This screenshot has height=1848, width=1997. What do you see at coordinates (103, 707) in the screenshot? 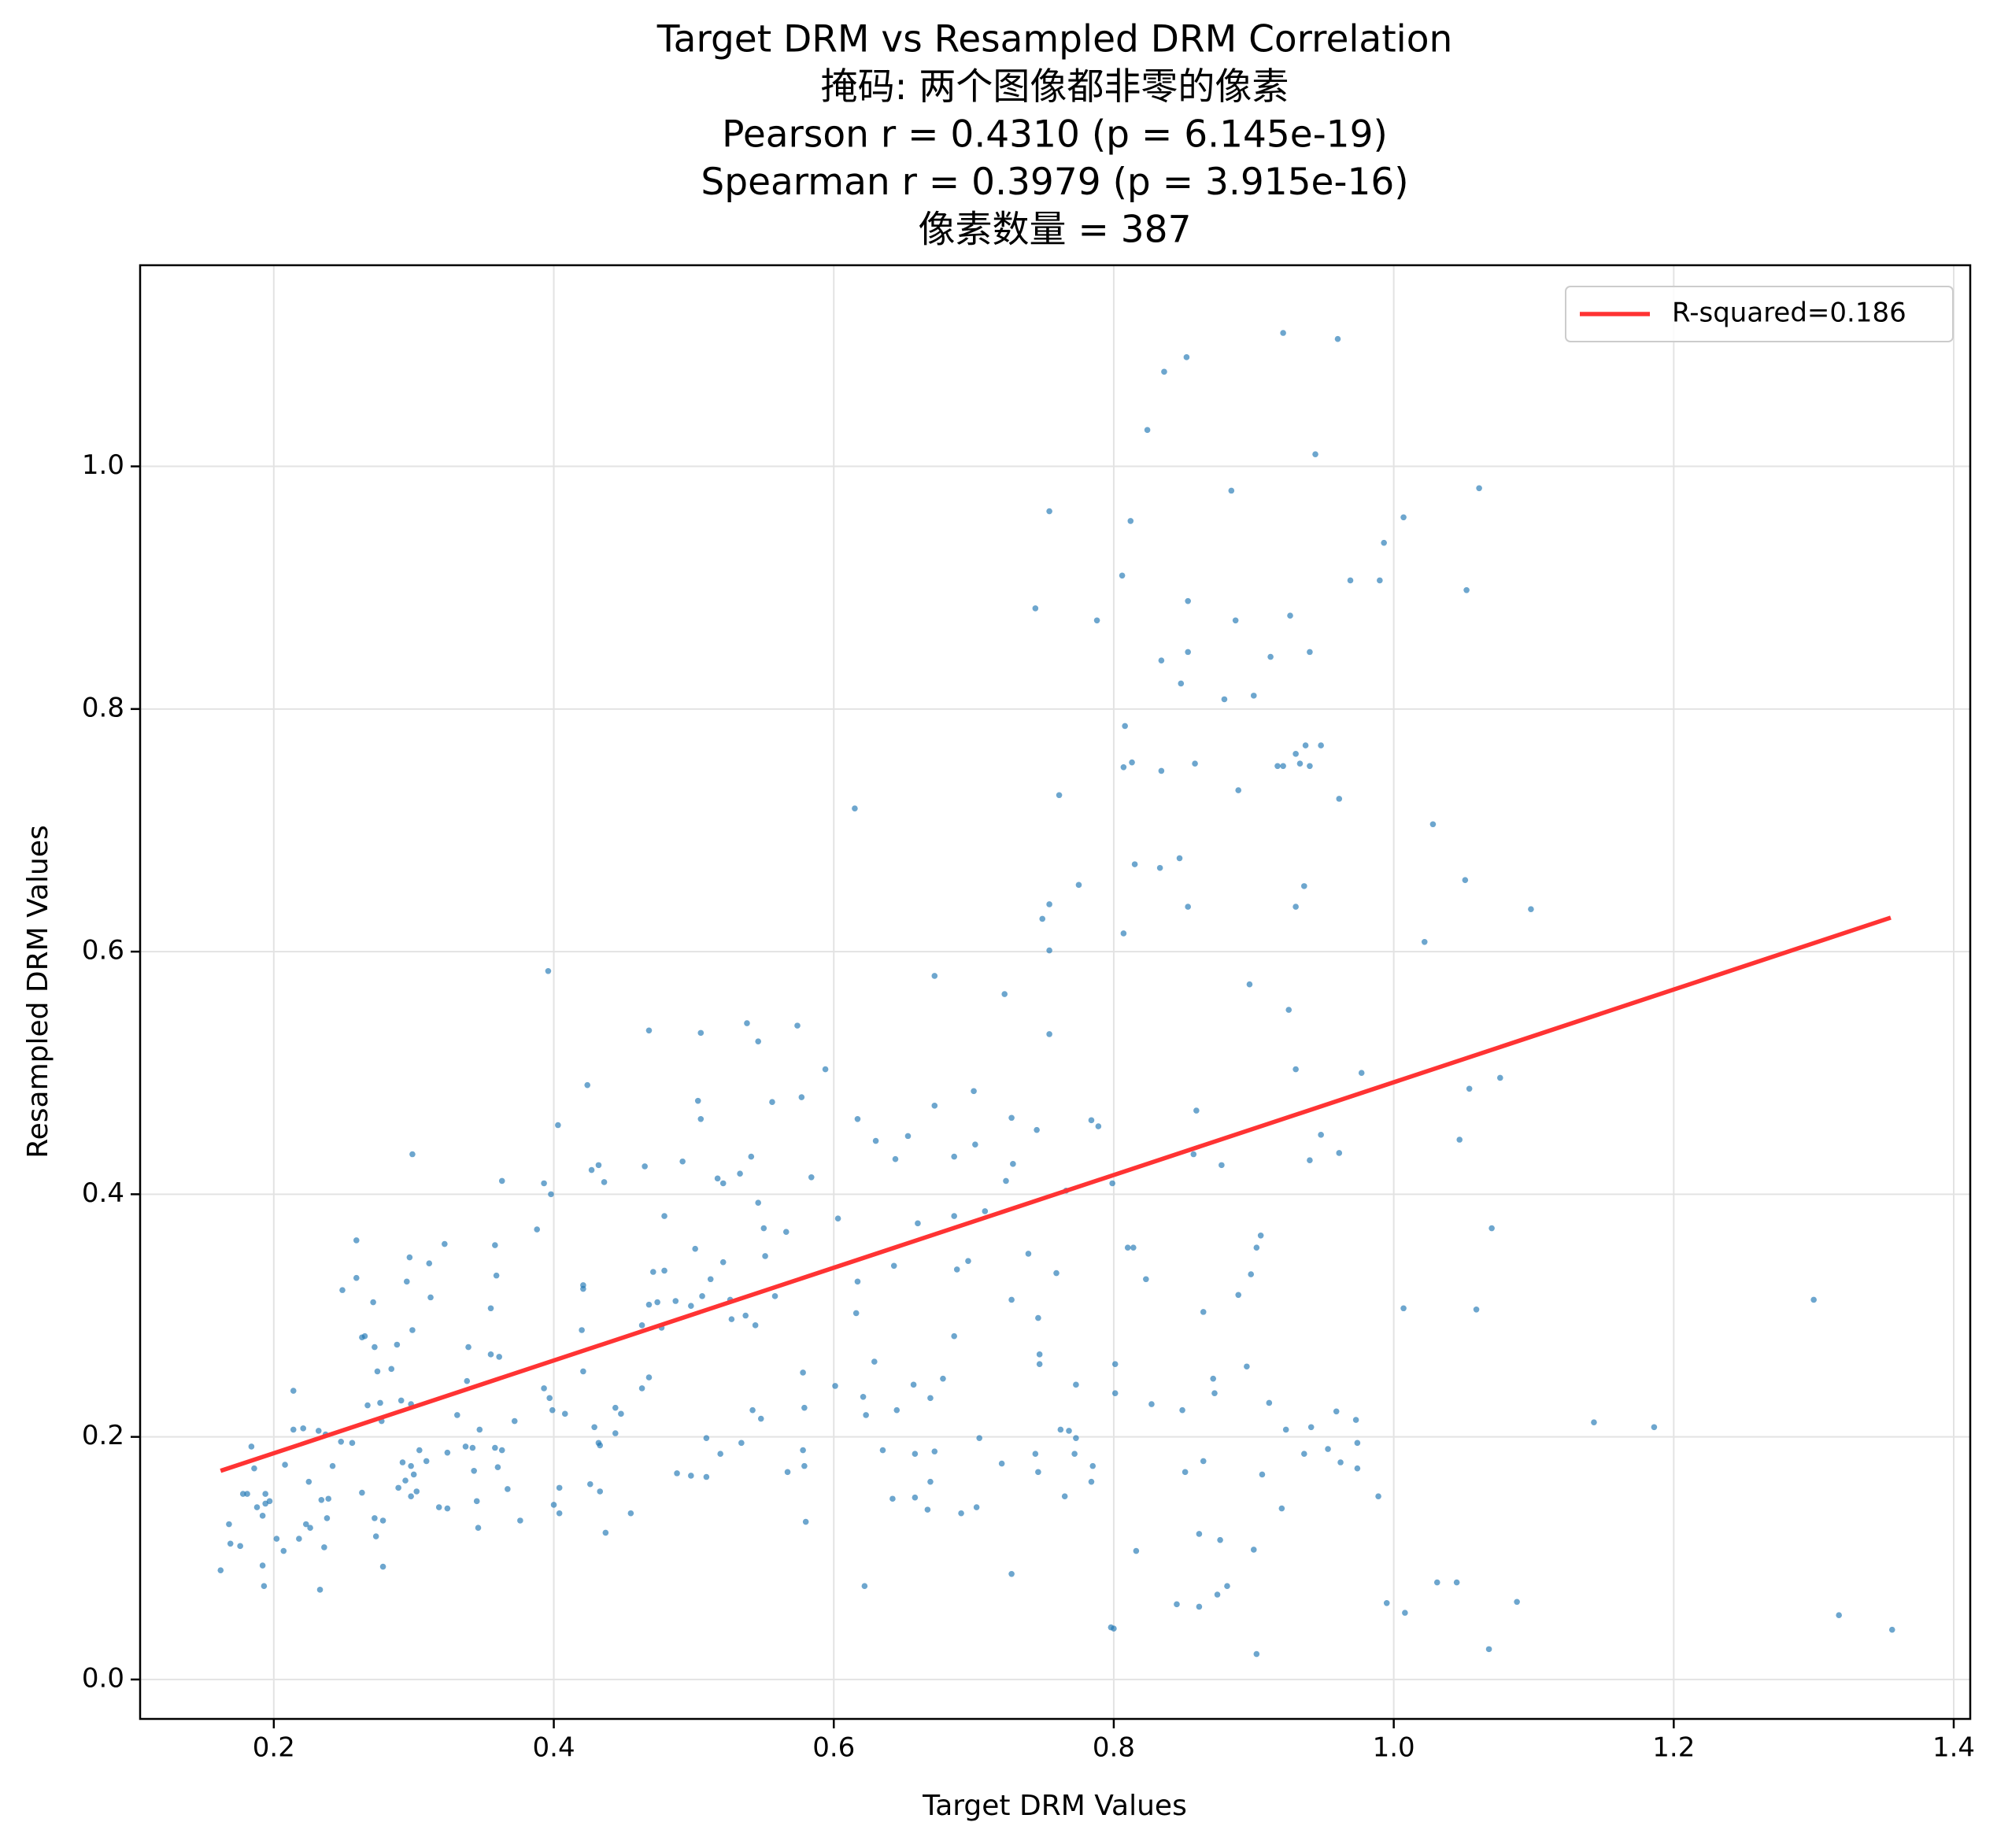
I see `y-tick-label: 0.8` at bounding box center [103, 707].